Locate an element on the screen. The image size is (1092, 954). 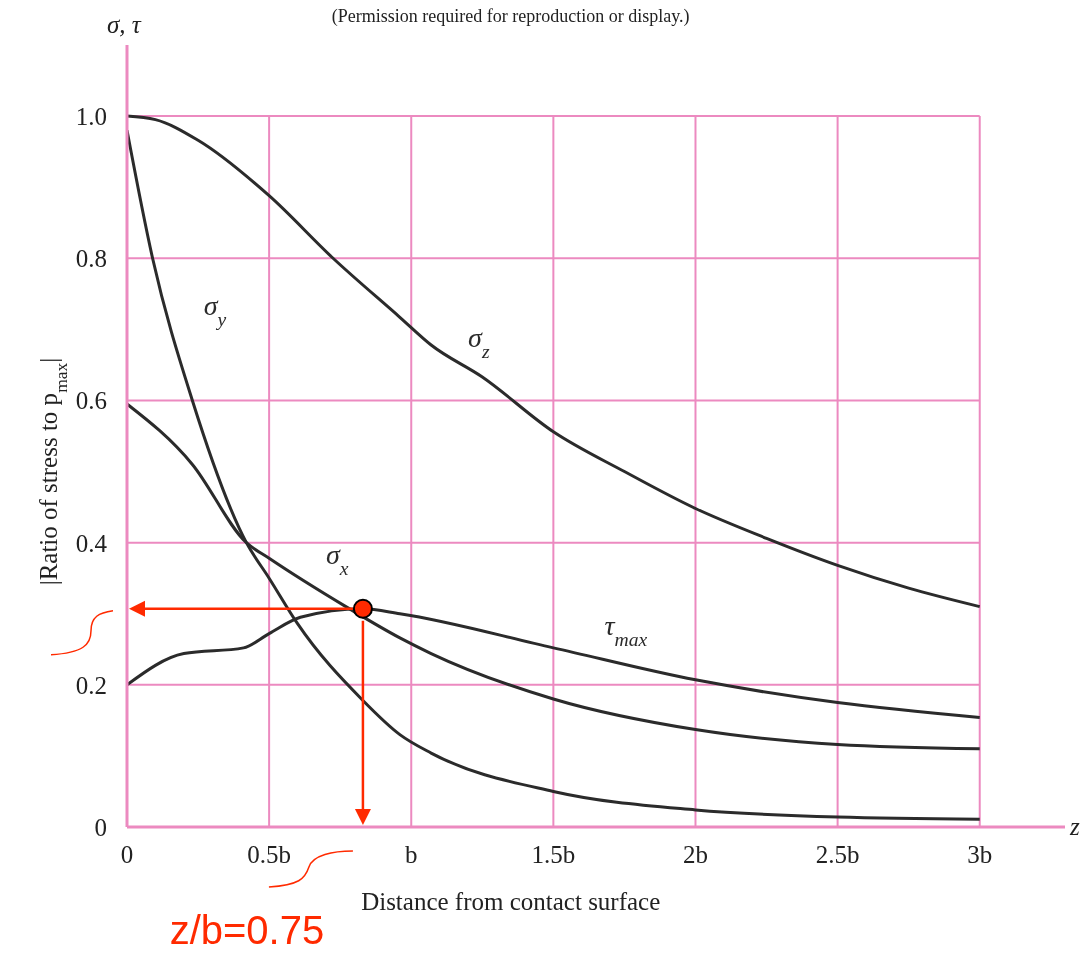
y-tick-label: 0.2 is located at coordinates (91, 685).